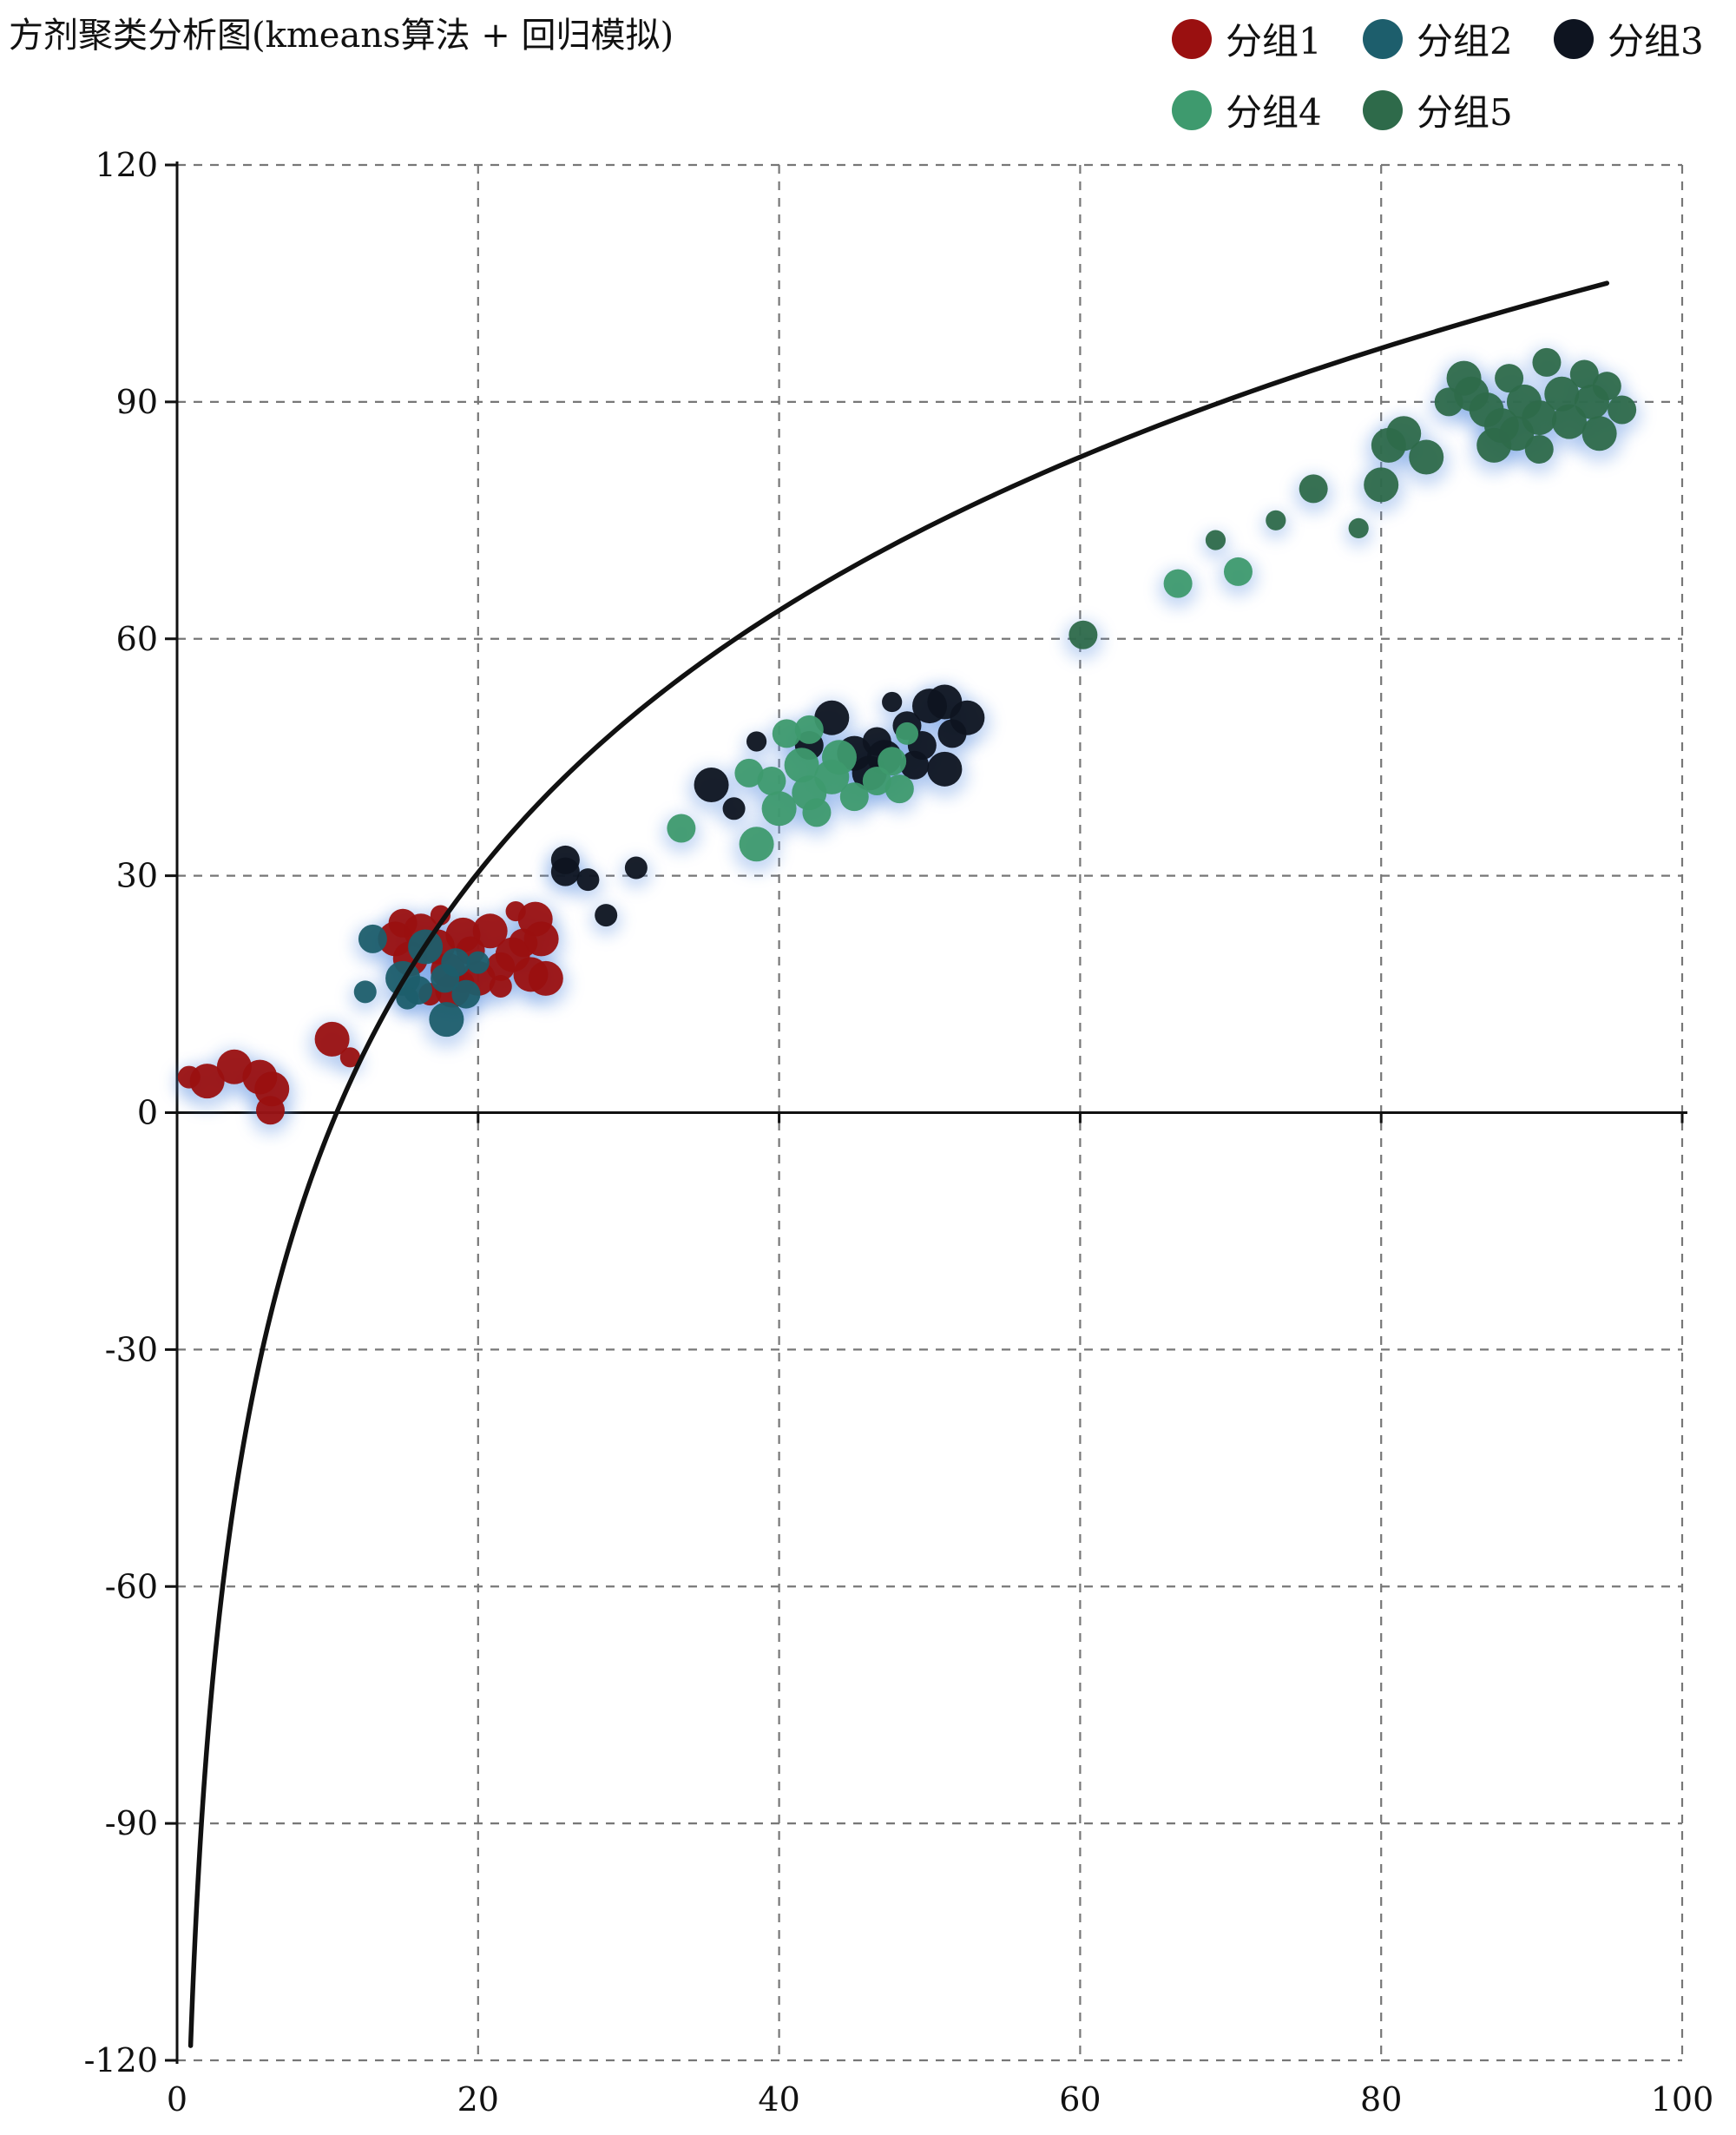 This screenshot has width=1736, height=2135. What do you see at coordinates (121, 2060) in the screenshot?
I see `y-tick-label-0: -120` at bounding box center [121, 2060].